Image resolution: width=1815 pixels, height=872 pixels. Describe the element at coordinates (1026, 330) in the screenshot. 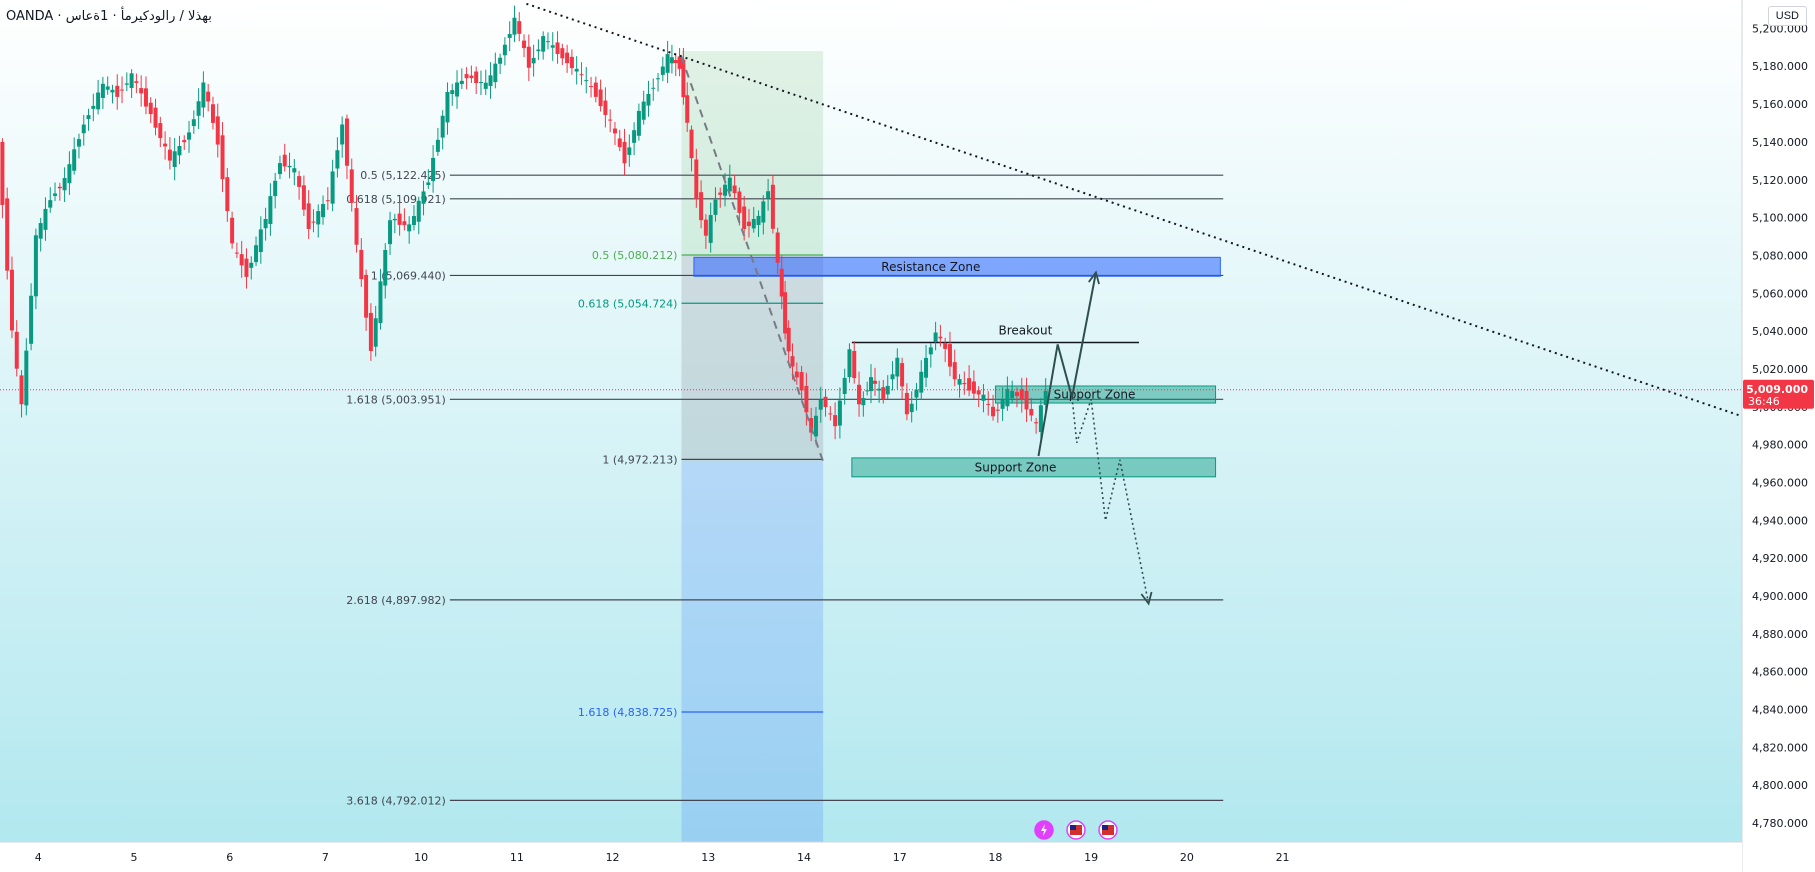

I see `breakout-label: Breakout` at that location.